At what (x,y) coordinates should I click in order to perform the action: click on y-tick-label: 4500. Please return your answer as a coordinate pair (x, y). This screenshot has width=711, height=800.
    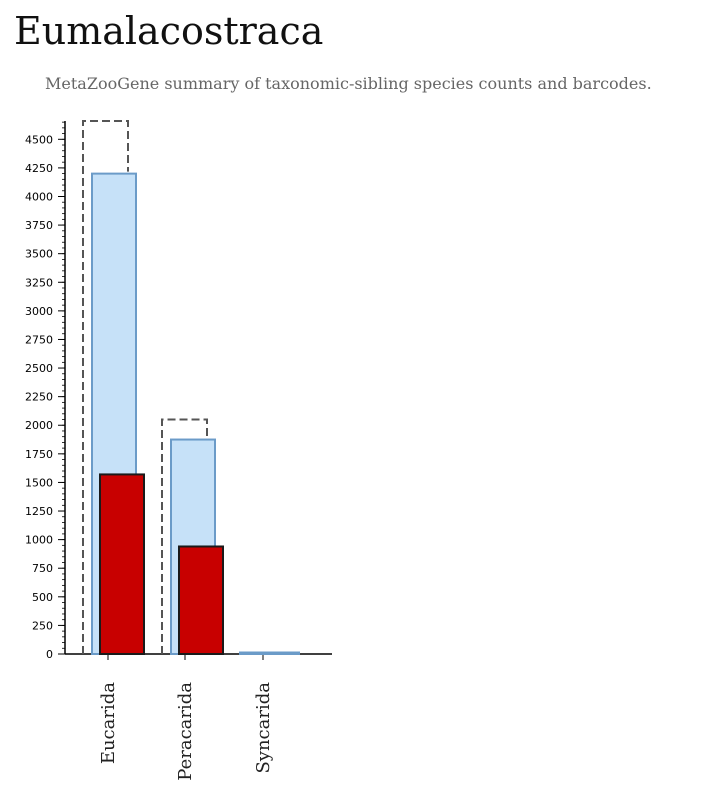
    Looking at the image, I should click on (39, 139).